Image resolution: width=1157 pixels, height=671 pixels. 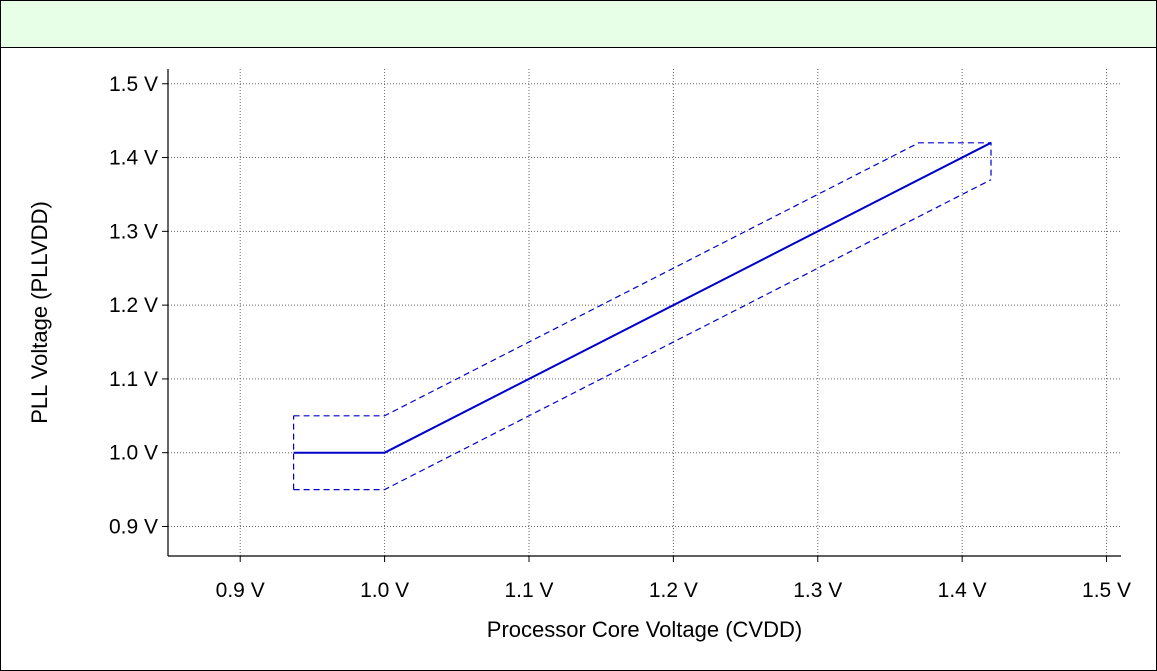 I want to click on y-tick-label: 1.1 V, so click(x=133, y=379).